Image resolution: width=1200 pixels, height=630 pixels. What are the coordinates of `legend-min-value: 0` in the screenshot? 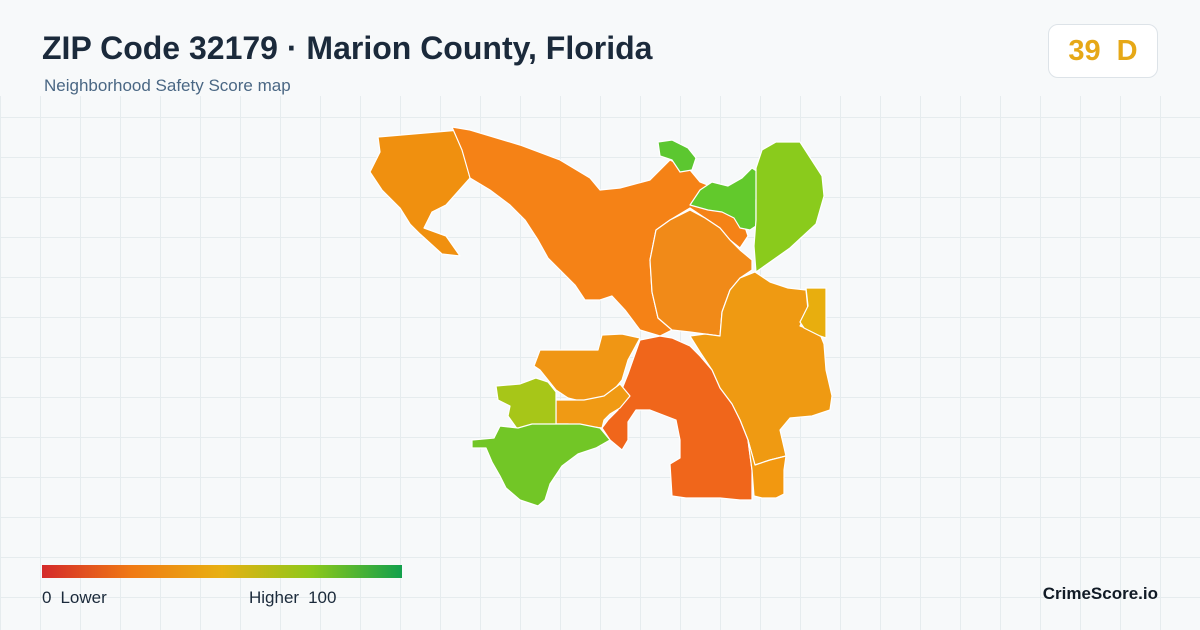 It's located at (47, 597).